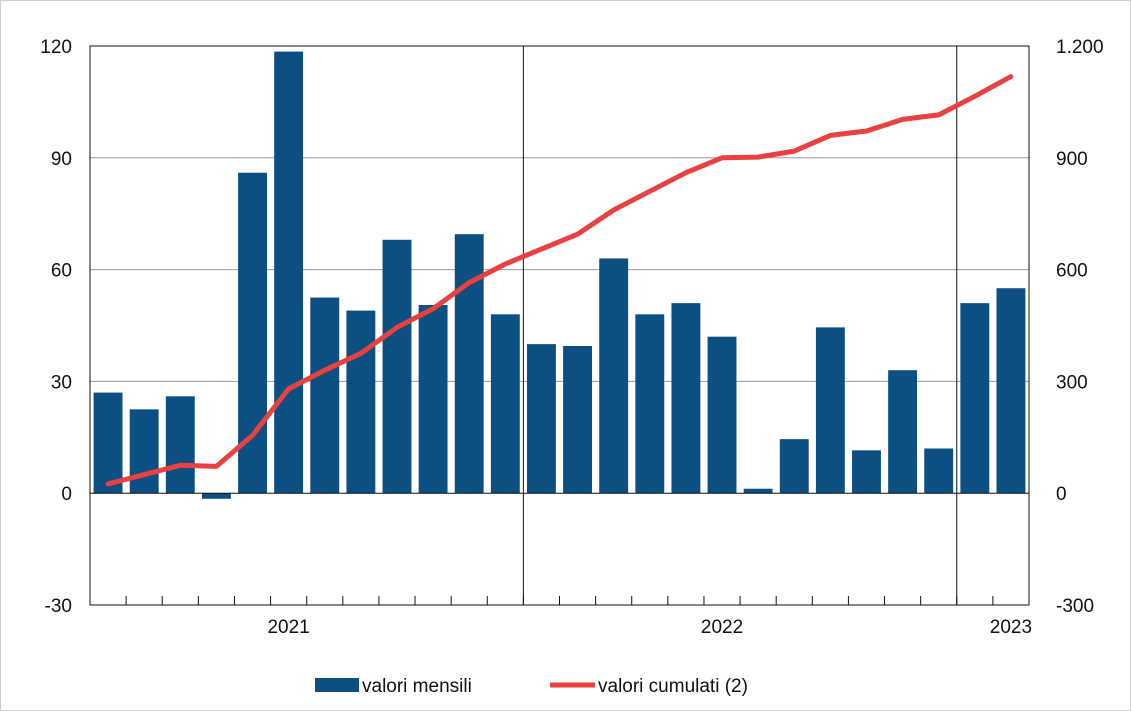 The width and height of the screenshot is (1131, 711). Describe the element at coordinates (531, 686) in the screenshot. I see `legend: valori mensili valori cumulati (2)` at that location.